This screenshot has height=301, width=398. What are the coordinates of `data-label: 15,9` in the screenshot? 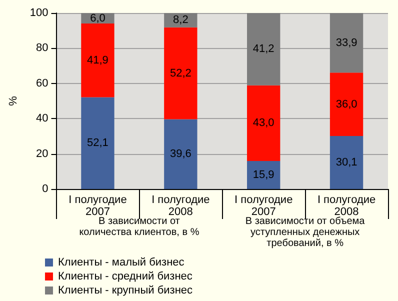 It's located at (263, 175).